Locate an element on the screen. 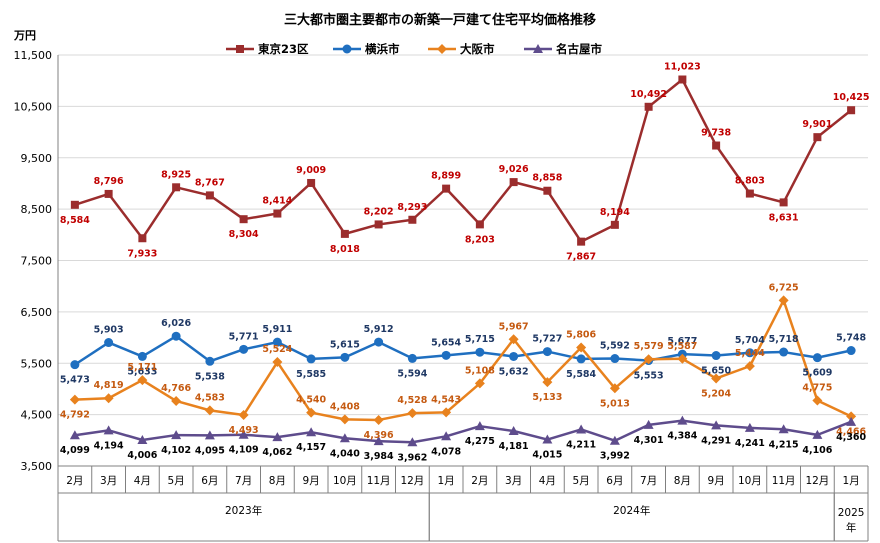 This screenshot has height=543, width=880. y-tick-label: 5,500 is located at coordinates (37, 363).